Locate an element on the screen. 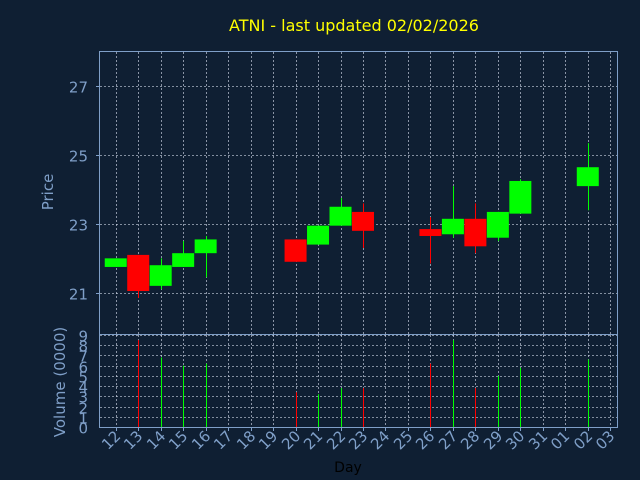 This screenshot has height=480, width=640. volume-tick-label: 3 is located at coordinates (83, 398).